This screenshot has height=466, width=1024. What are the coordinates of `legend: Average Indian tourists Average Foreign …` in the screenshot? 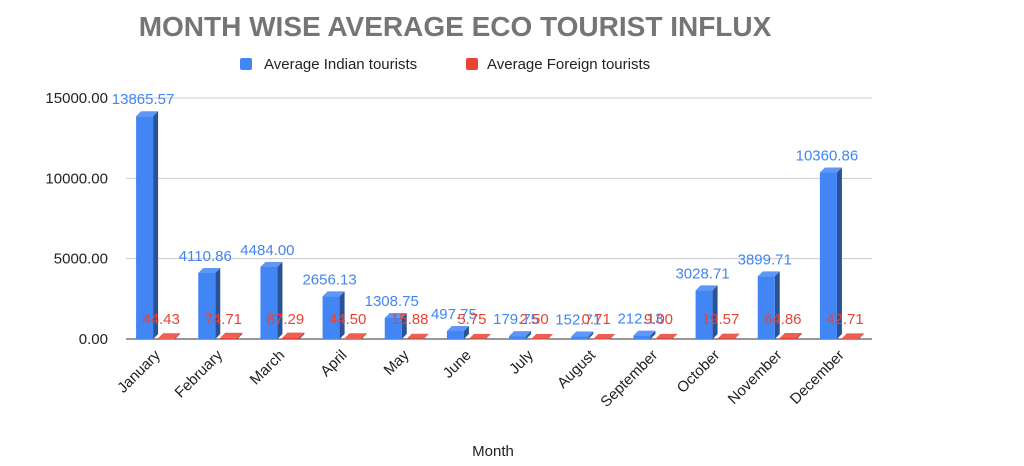 It's located at (445, 64).